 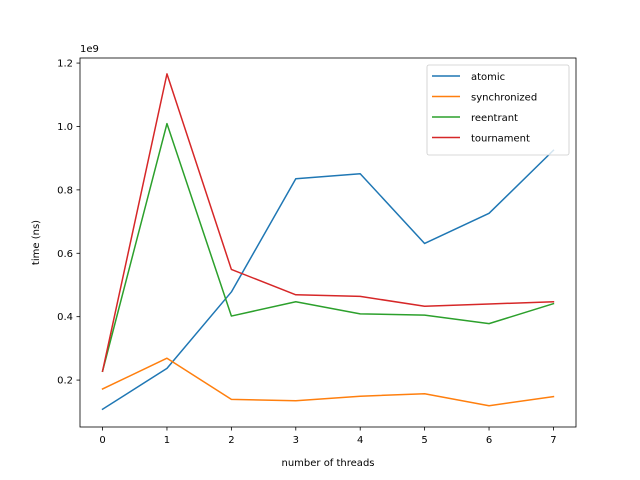 I want to click on y-tick-label: 0.4, so click(x=65, y=317).